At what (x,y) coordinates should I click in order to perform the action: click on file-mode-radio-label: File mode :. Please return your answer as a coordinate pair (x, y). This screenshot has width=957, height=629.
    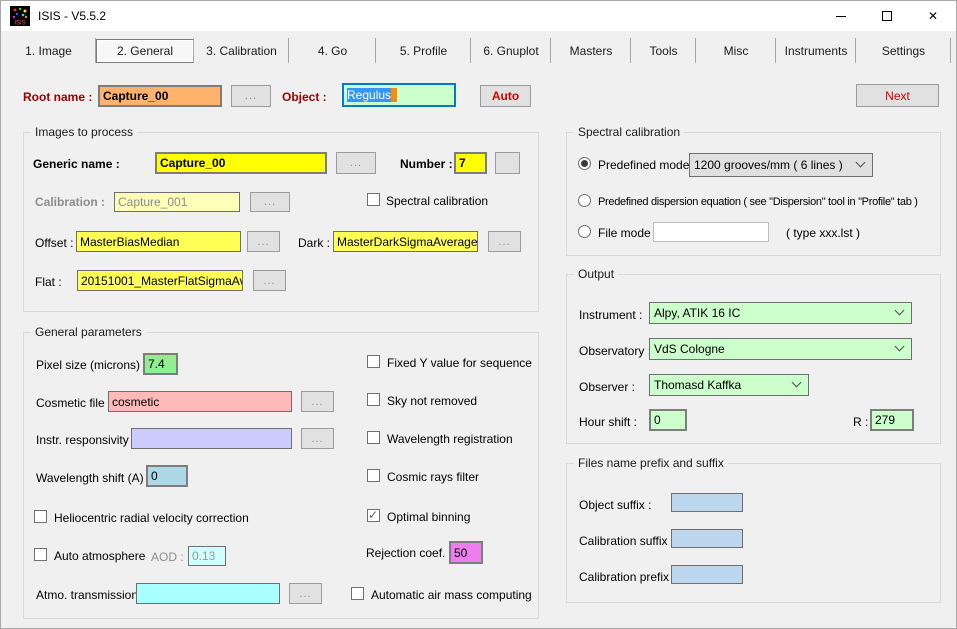
    Looking at the image, I should click on (628, 233).